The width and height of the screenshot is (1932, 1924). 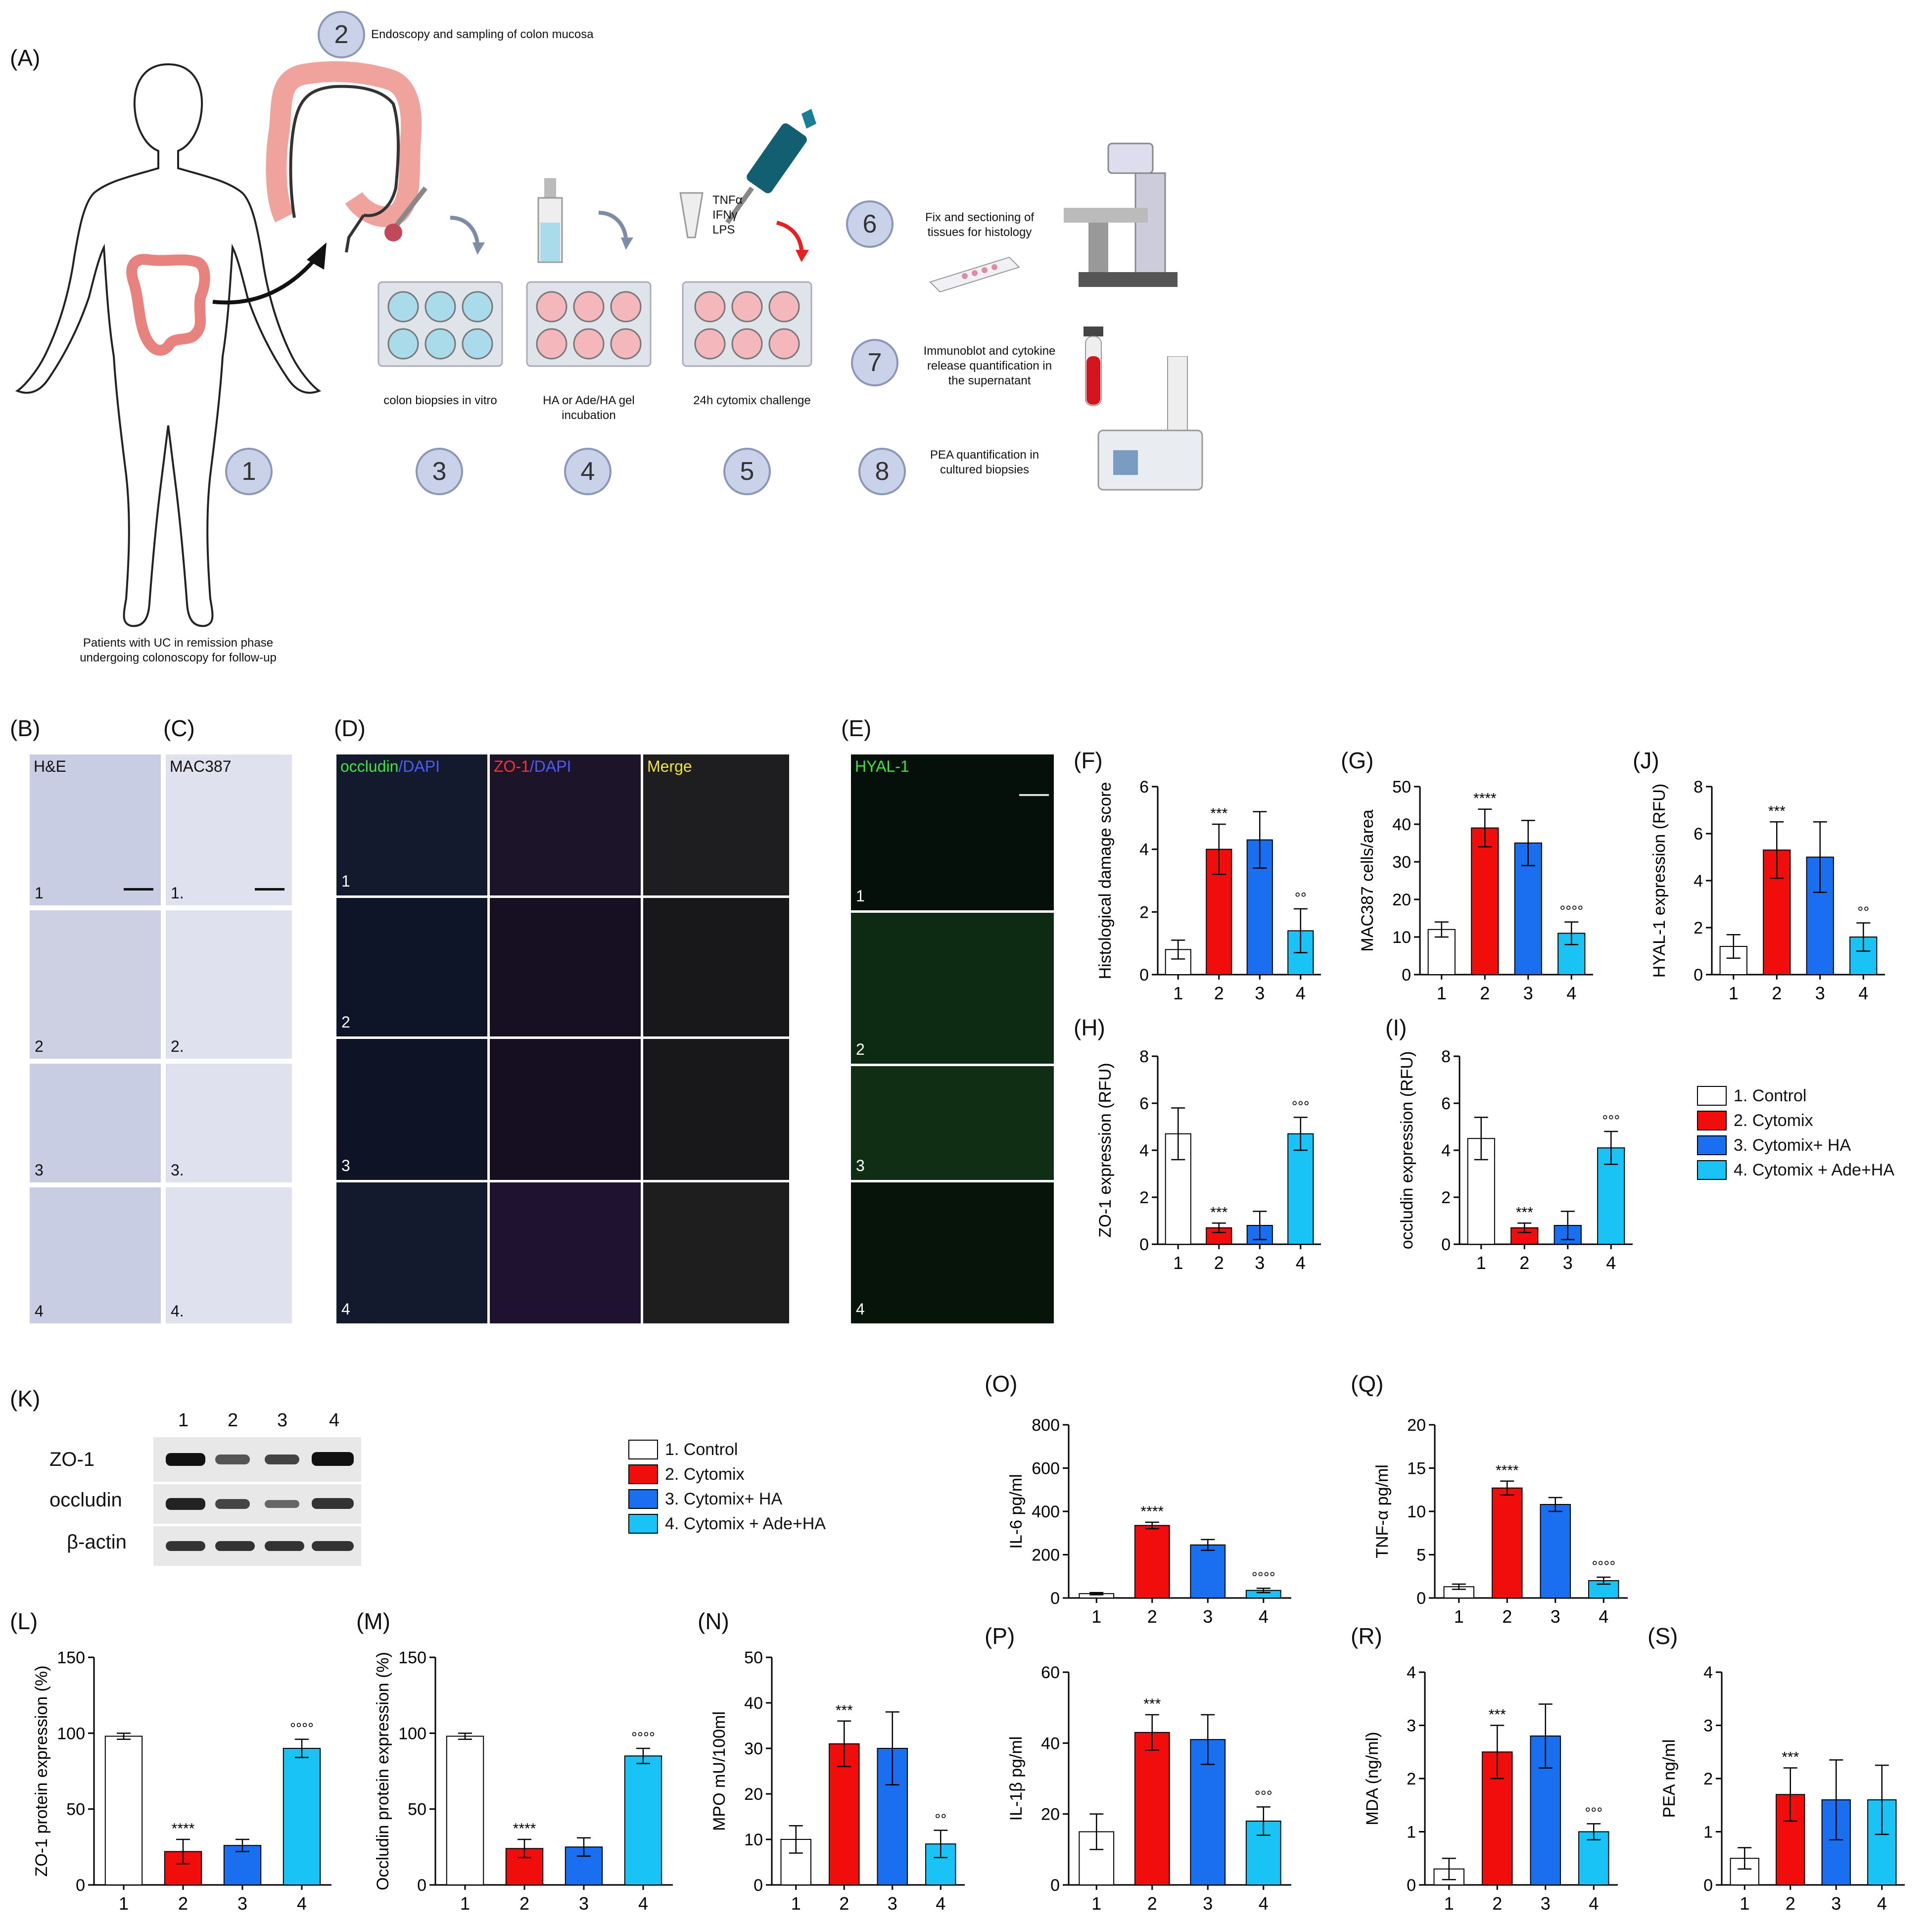 I want to click on mac387-row-label-2: 2., so click(x=177, y=1046).